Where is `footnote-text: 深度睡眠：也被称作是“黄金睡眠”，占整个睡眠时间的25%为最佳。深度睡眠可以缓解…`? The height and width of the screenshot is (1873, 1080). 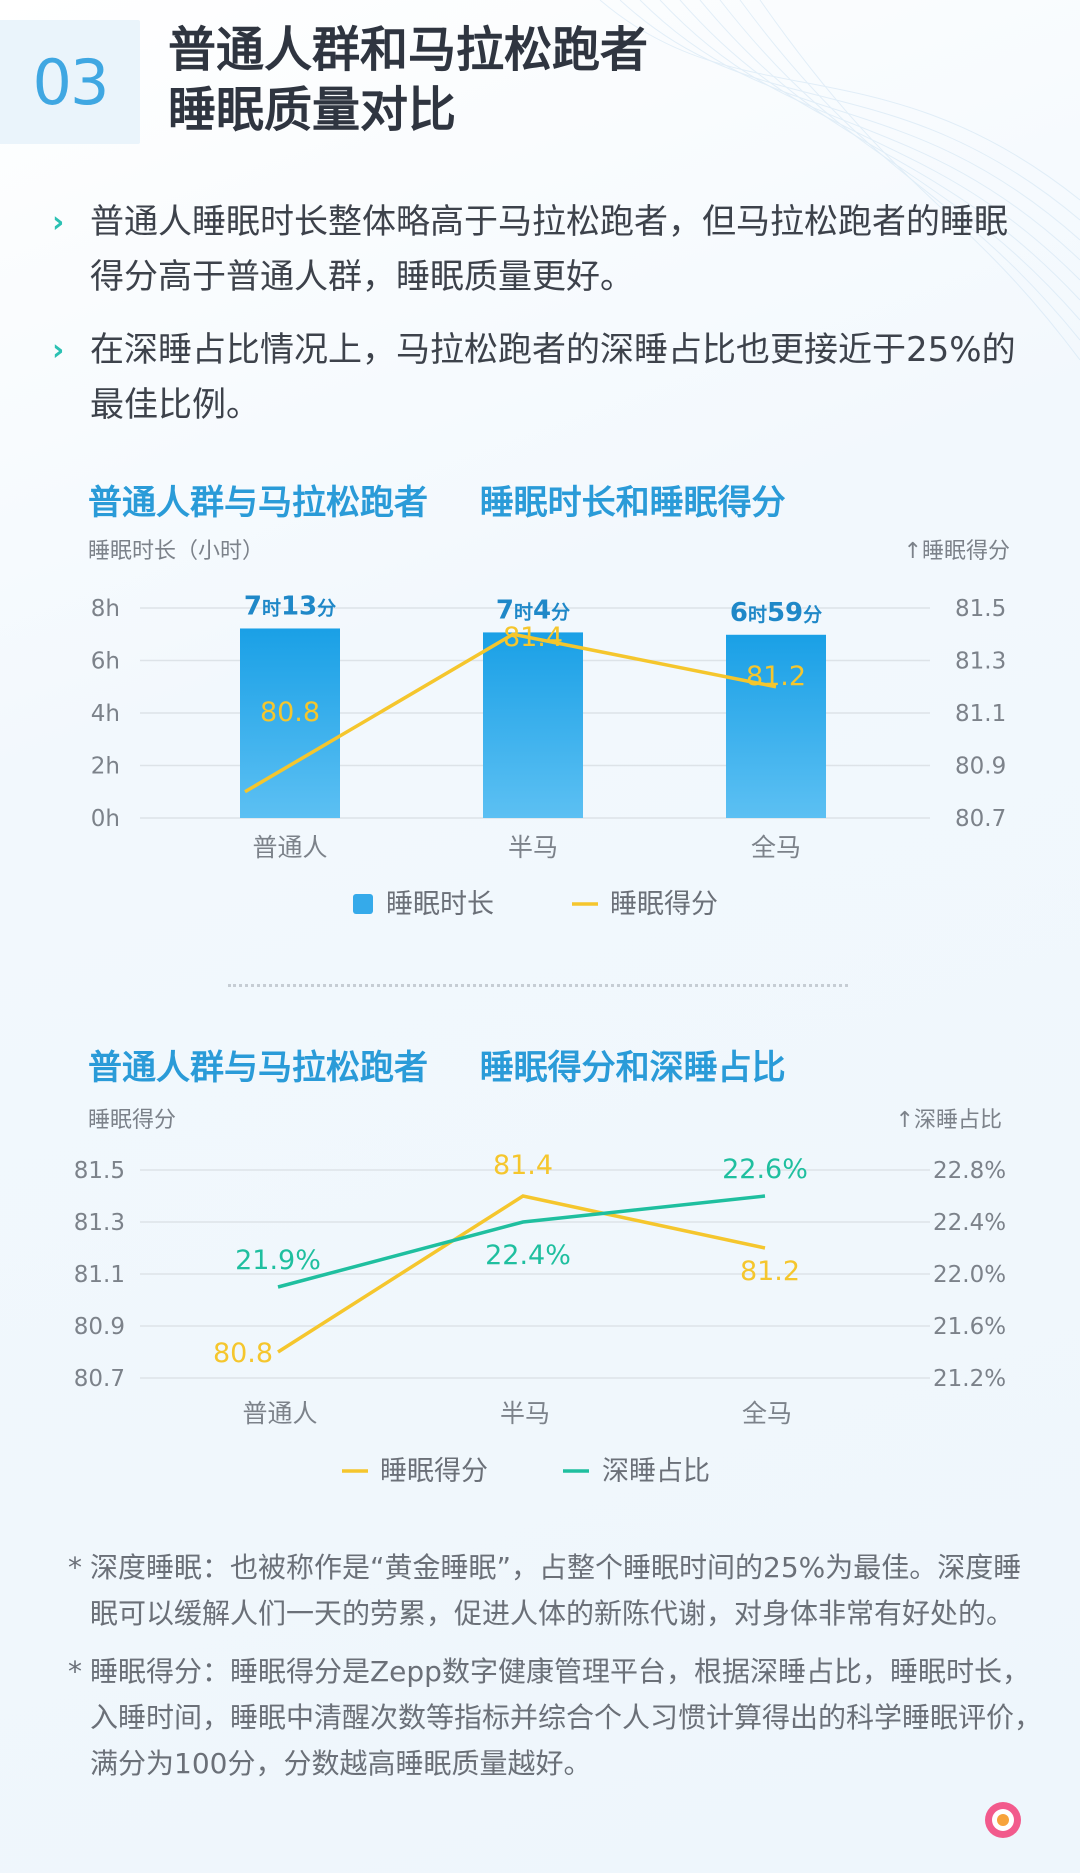
footnote-text: 深度睡眠：也被称作是“黄金睡眠”，占整个睡眠时间的25%为最佳。深度睡眠可以缓解… is located at coordinates (556, 1590).